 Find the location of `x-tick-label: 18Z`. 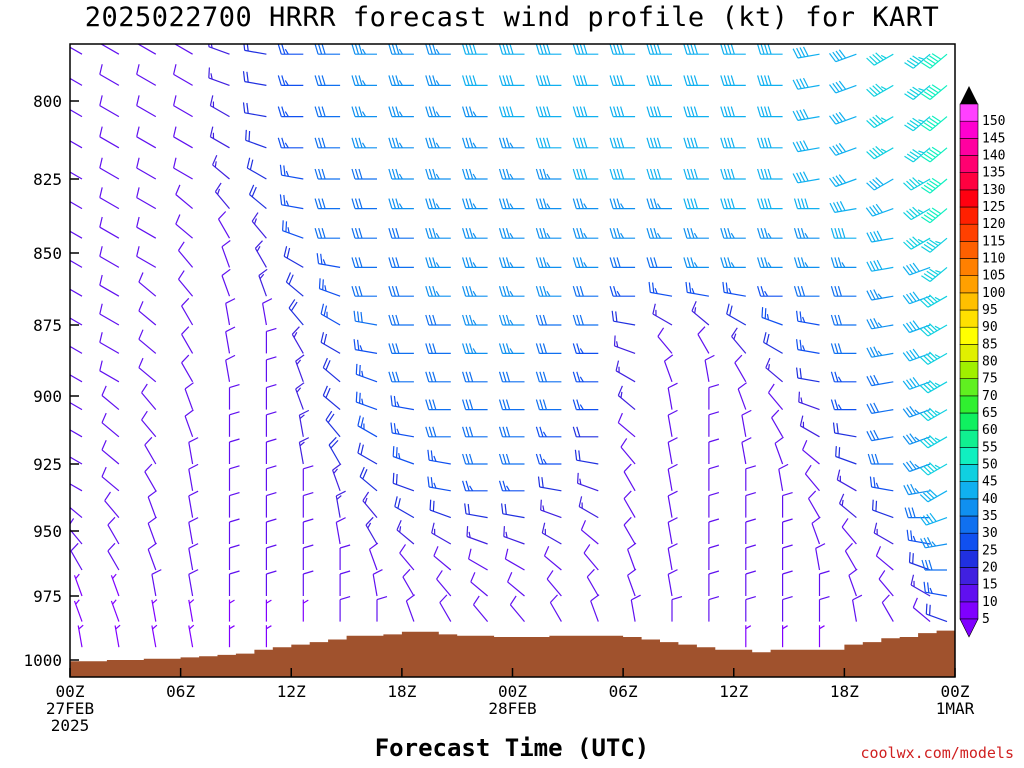

x-tick-label: 18Z is located at coordinates (844, 691).